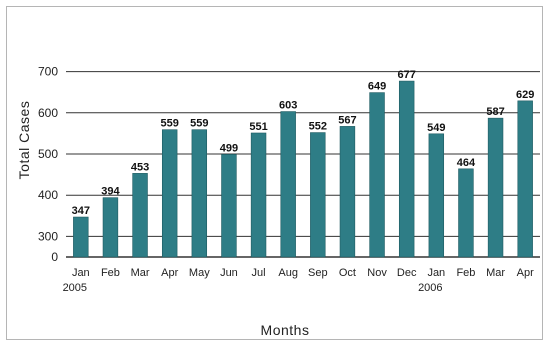 The width and height of the screenshot is (550, 347). I want to click on data-label: 551, so click(258, 127).